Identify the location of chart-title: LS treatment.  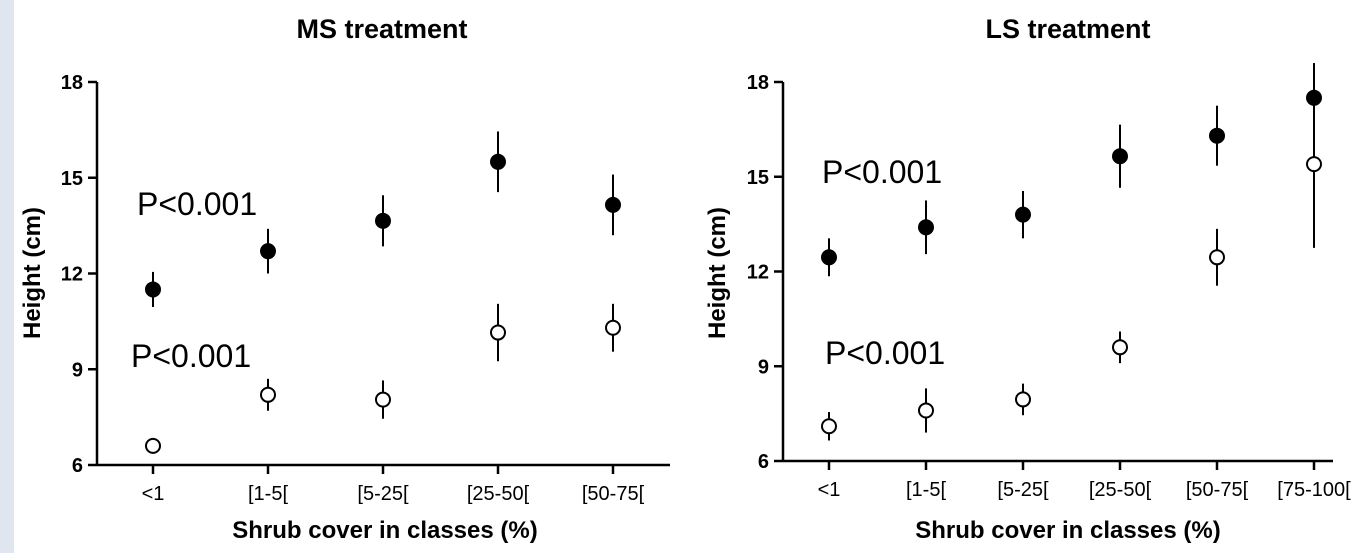
(1067, 29).